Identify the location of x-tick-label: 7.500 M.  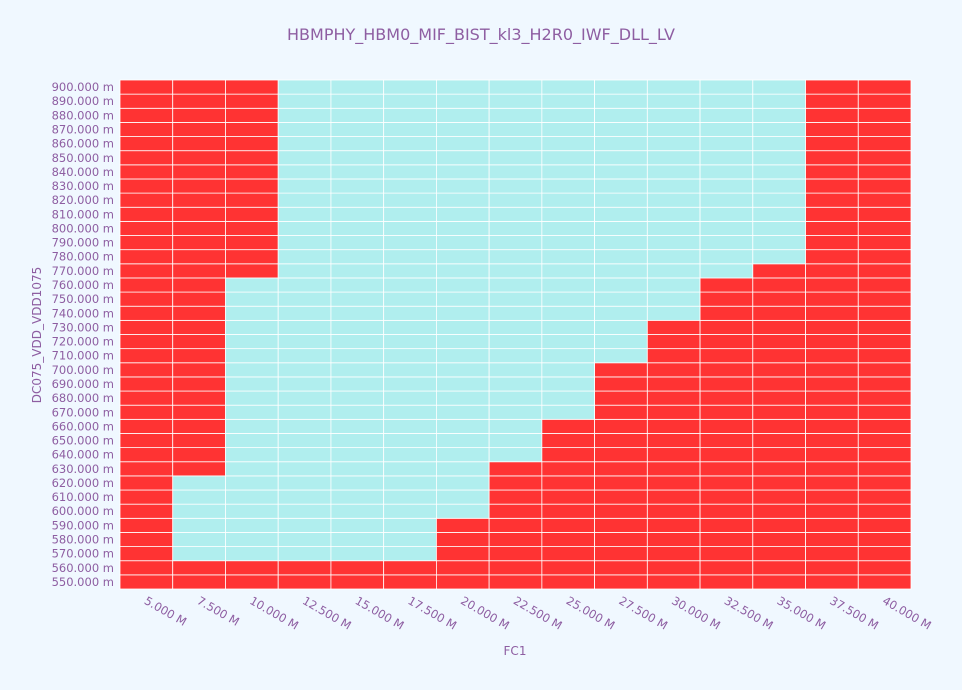
(218, 610).